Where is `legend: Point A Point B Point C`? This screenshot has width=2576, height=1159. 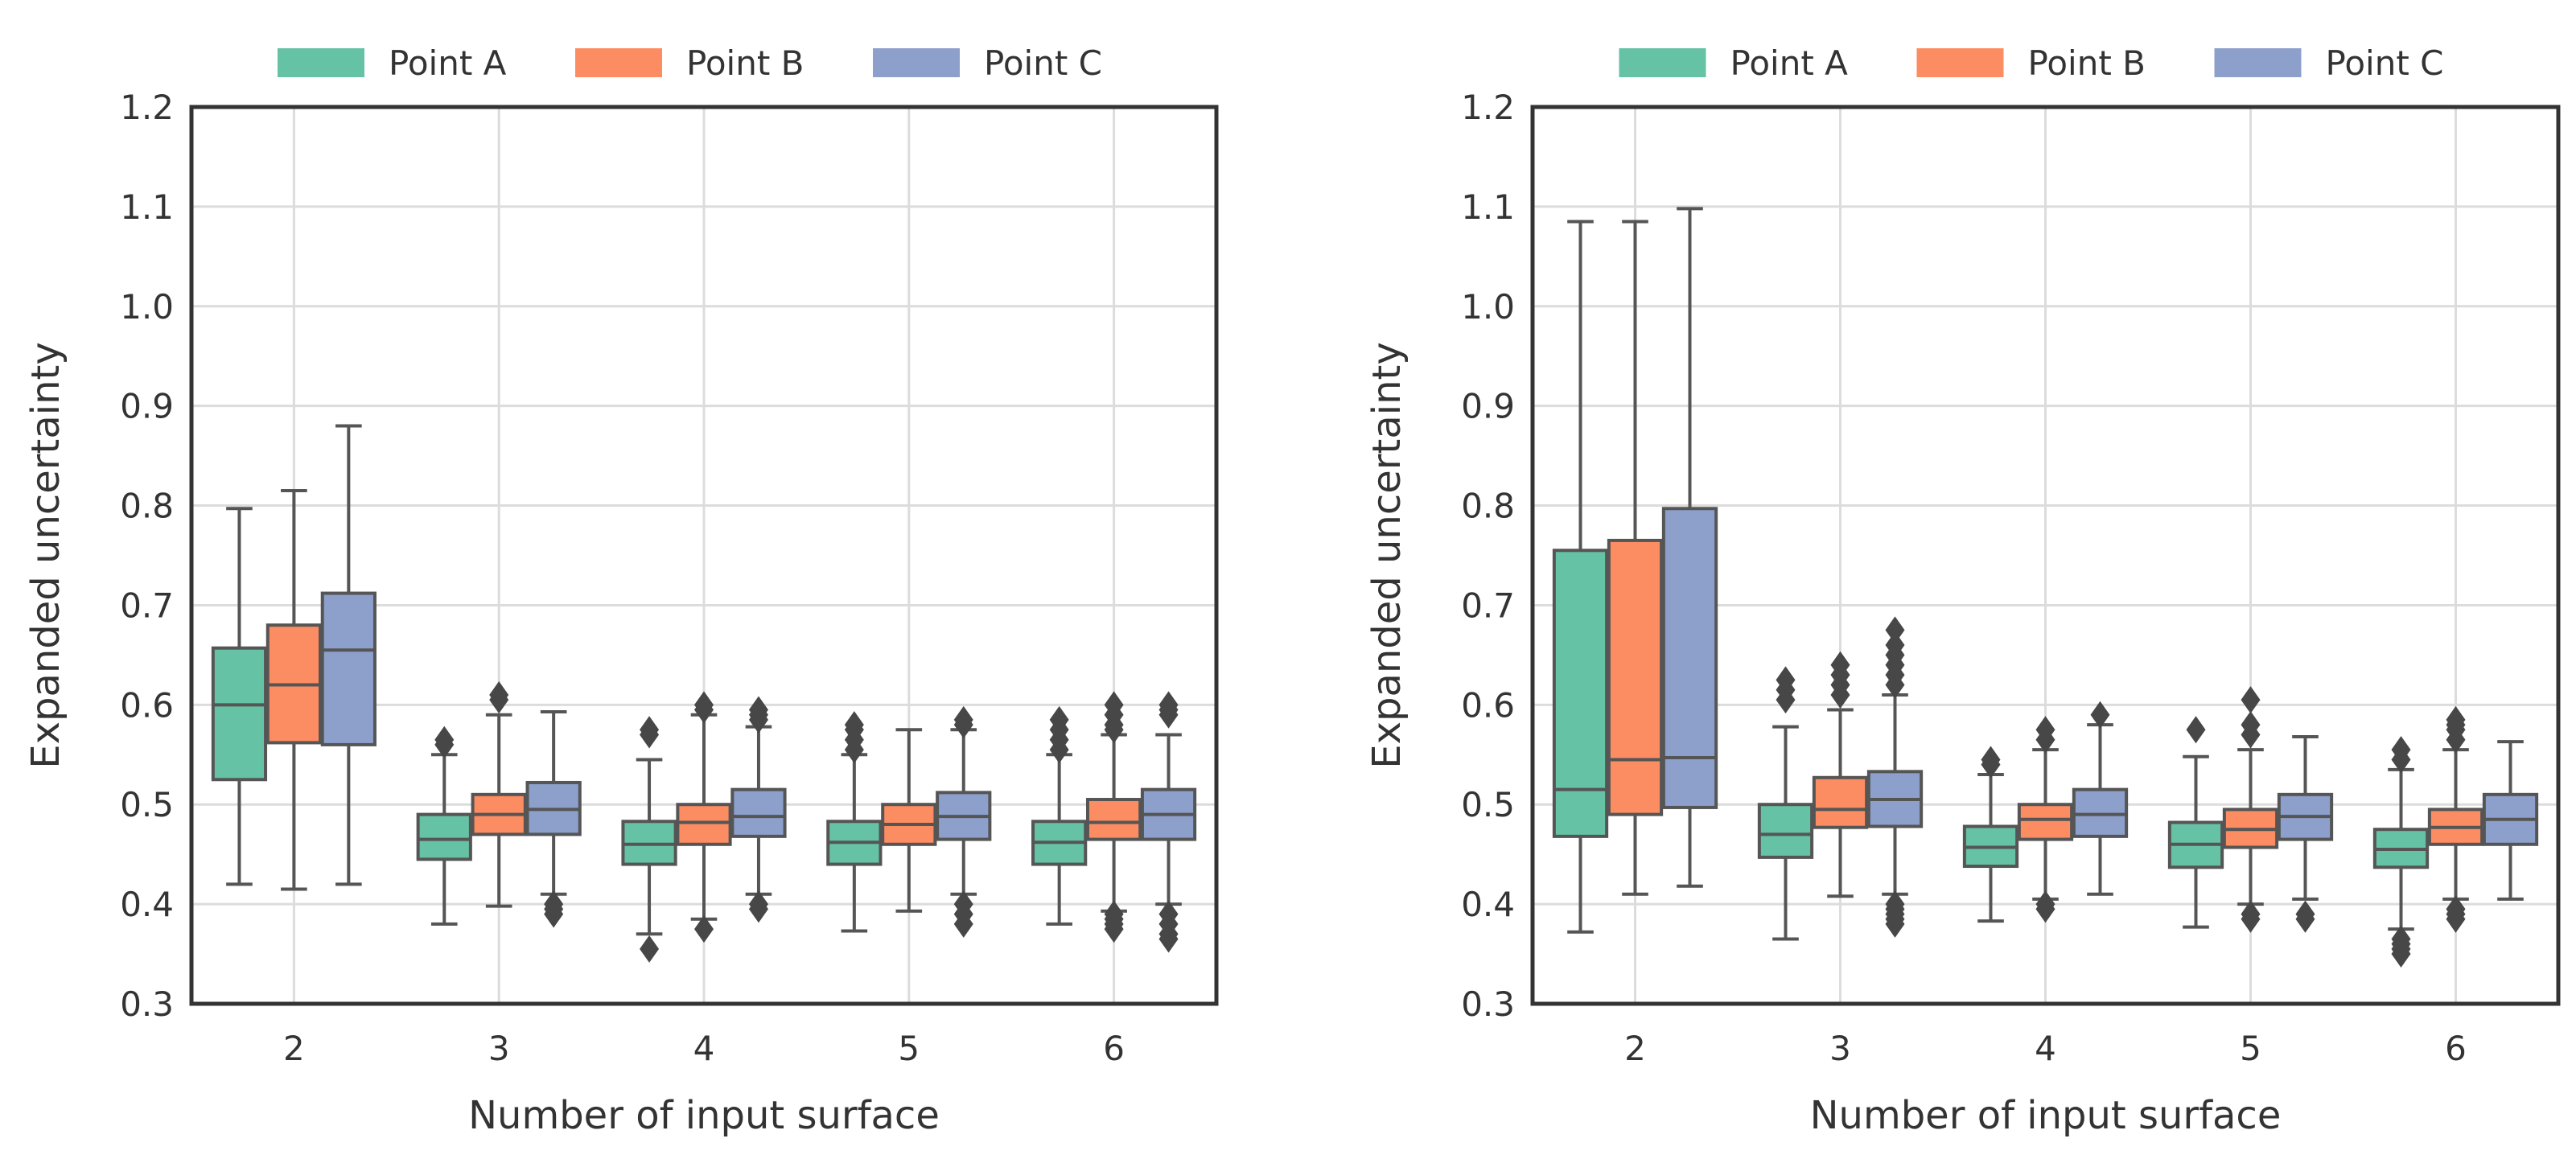 legend: Point A Point B Point C is located at coordinates (2031, 63).